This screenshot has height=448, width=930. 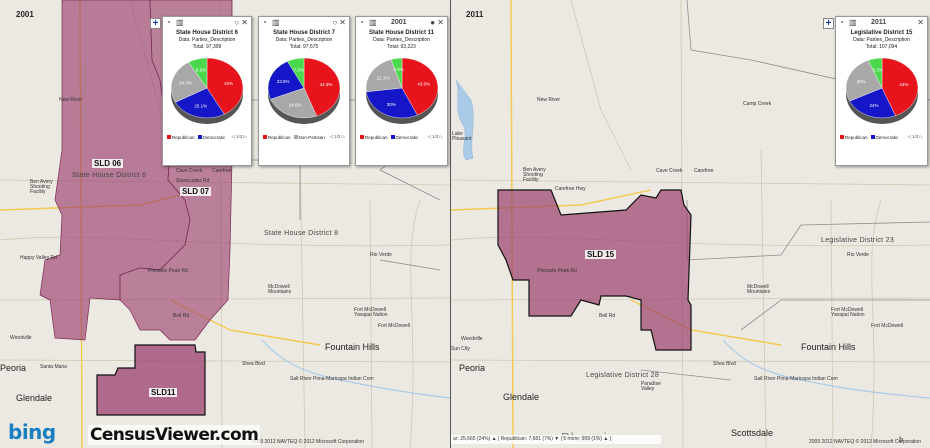 What do you see at coordinates (437, 22) in the screenshot?
I see `popup-controls: ● ✕` at bounding box center [437, 22].